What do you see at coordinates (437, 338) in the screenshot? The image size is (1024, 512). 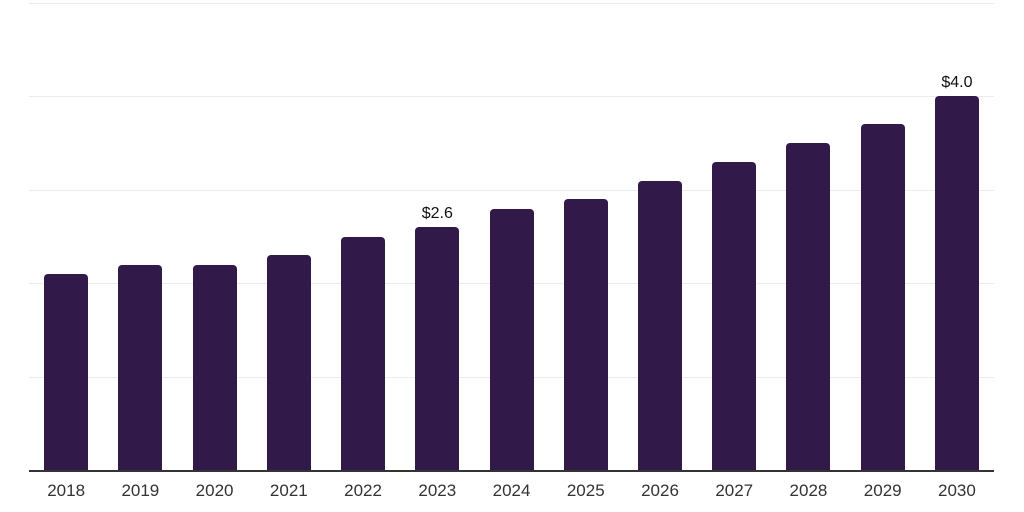 I see `bar-2023: $2.6` at bounding box center [437, 338].